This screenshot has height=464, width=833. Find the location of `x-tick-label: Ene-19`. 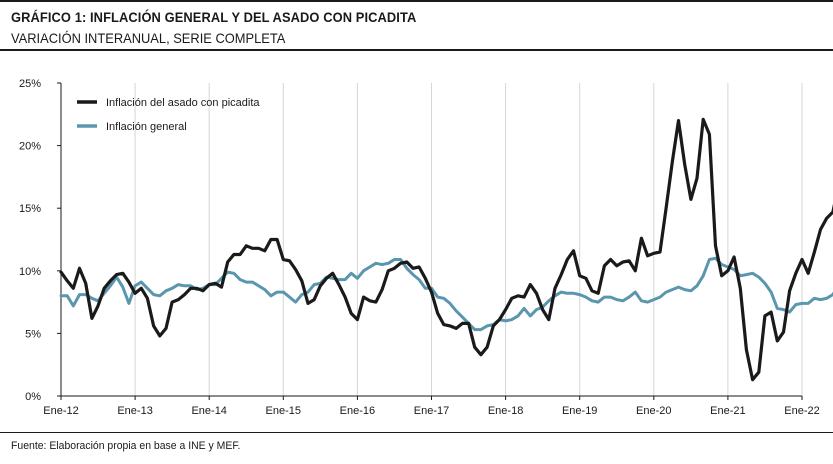

x-tick-label: Ene-19 is located at coordinates (579, 411).